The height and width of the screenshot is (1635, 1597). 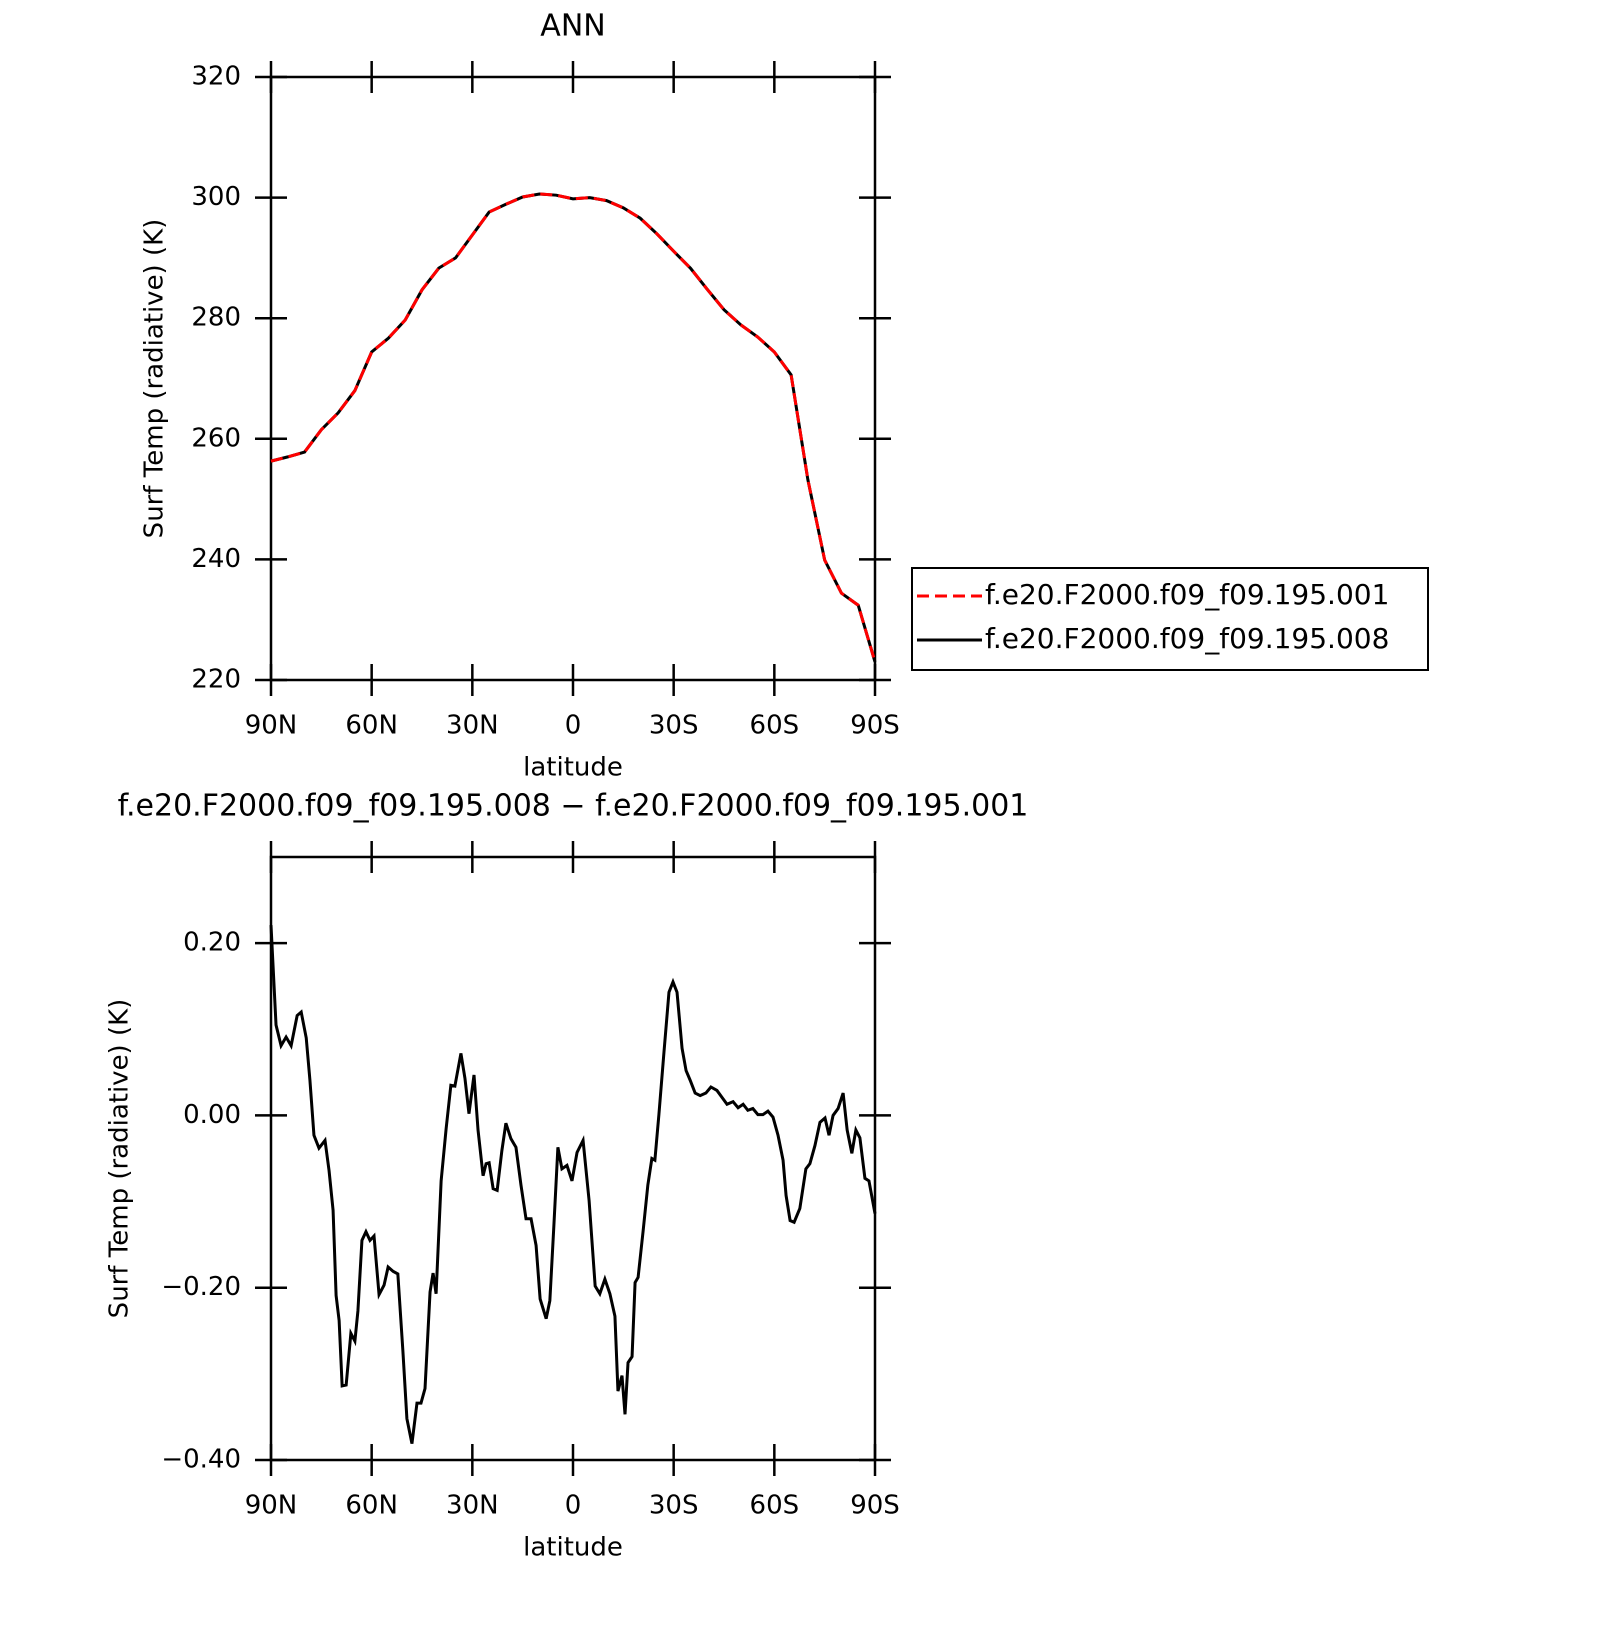 What do you see at coordinates (1187, 638) in the screenshot?
I see `legend-label: f.e20.F2000.f09_f09.195.008` at bounding box center [1187, 638].